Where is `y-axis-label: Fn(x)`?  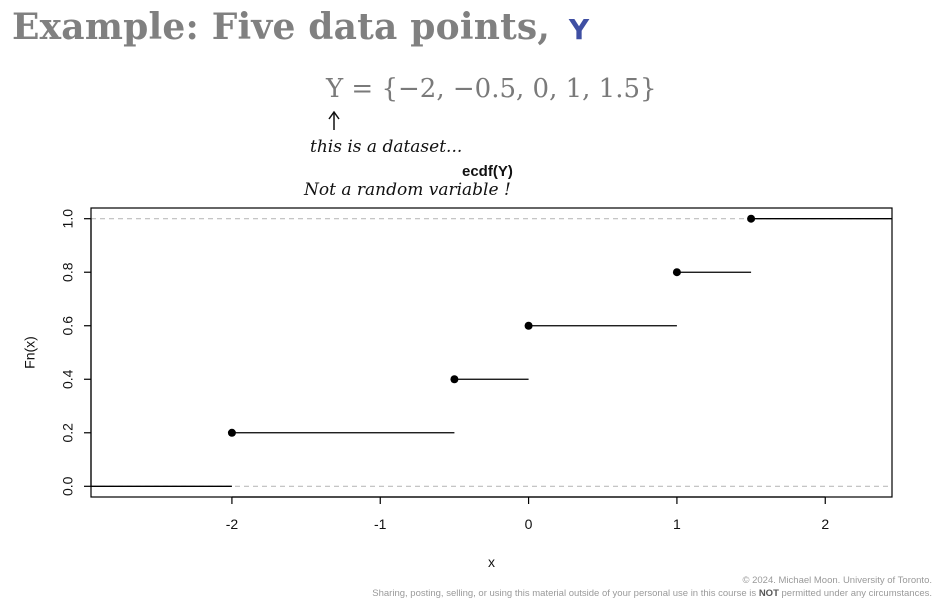 y-axis-label: Fn(x) is located at coordinates (30, 352).